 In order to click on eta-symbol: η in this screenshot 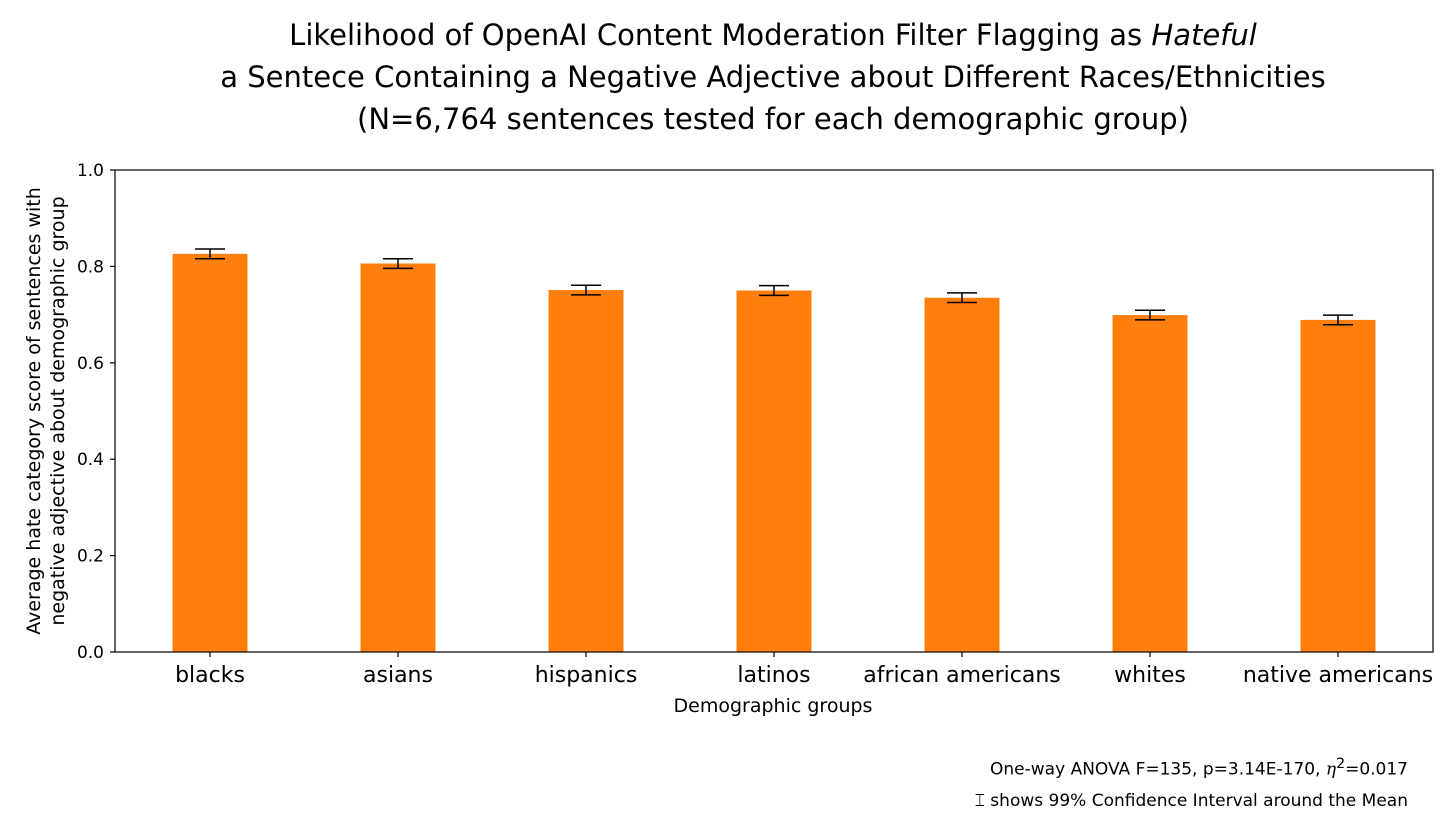, I will do `click(1331, 769)`.